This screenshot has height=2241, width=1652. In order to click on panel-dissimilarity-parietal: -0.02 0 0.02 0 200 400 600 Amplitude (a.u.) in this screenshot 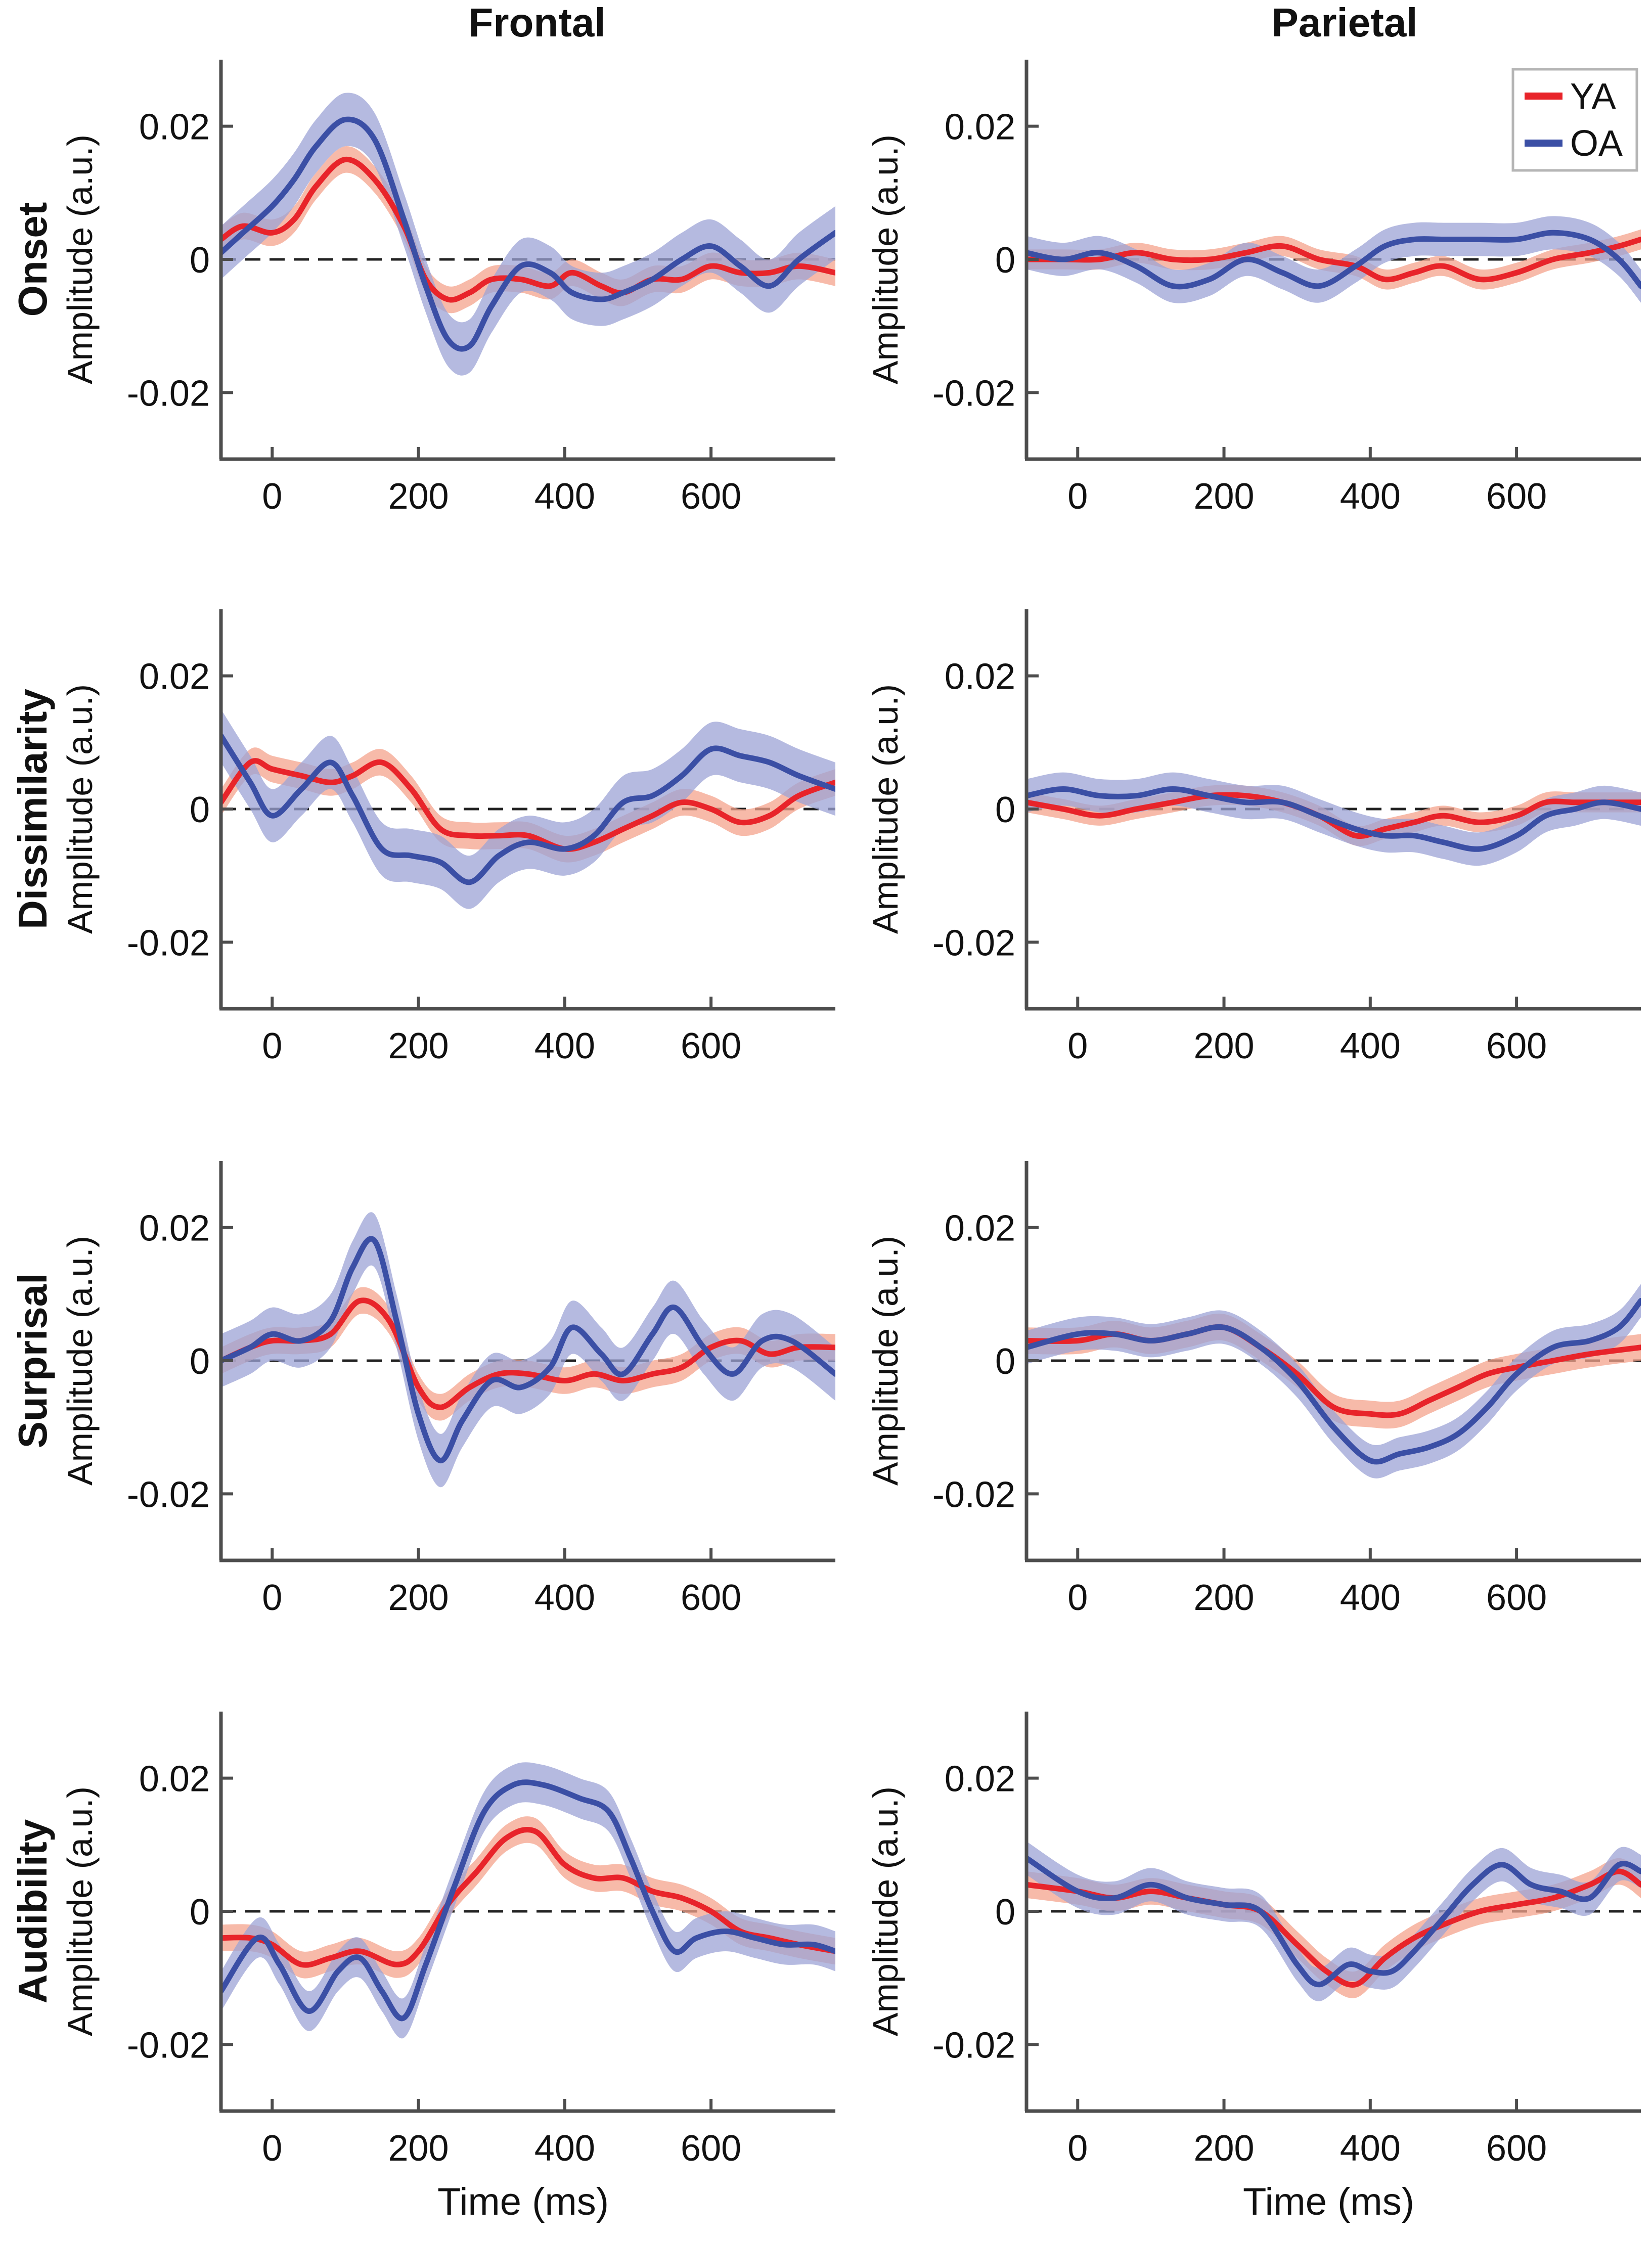, I will do `click(1253, 837)`.